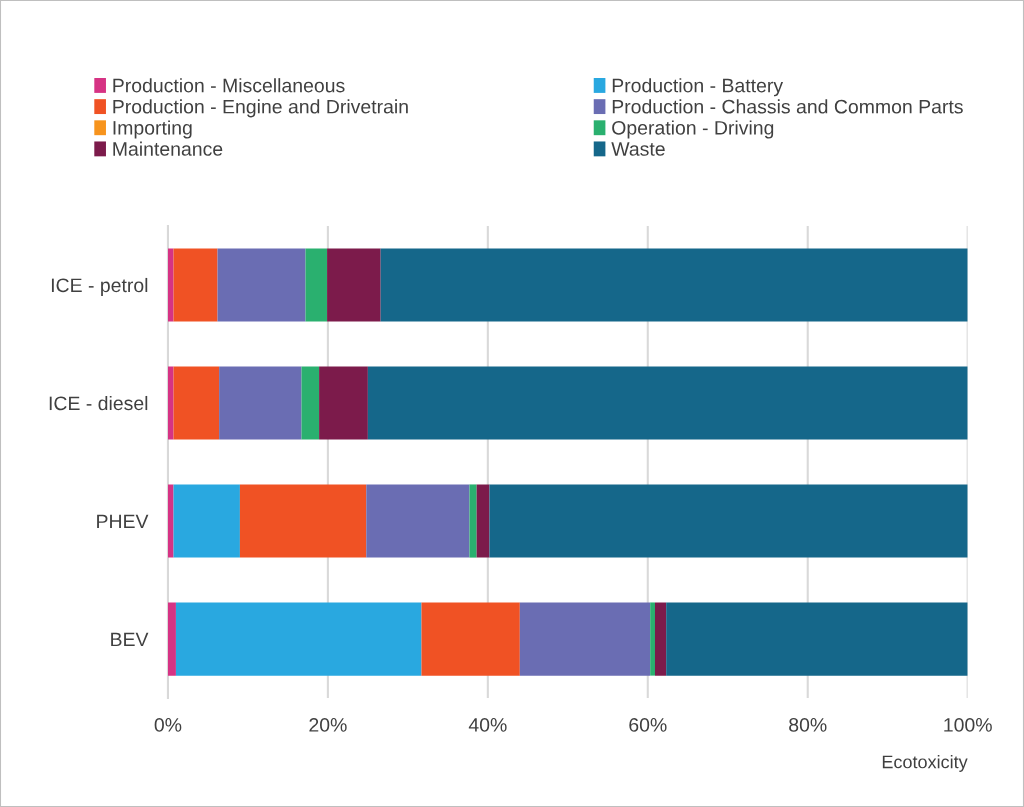 Image resolution: width=1024 pixels, height=807 pixels. I want to click on y-tick-label: ICE - petrol, so click(99, 287).